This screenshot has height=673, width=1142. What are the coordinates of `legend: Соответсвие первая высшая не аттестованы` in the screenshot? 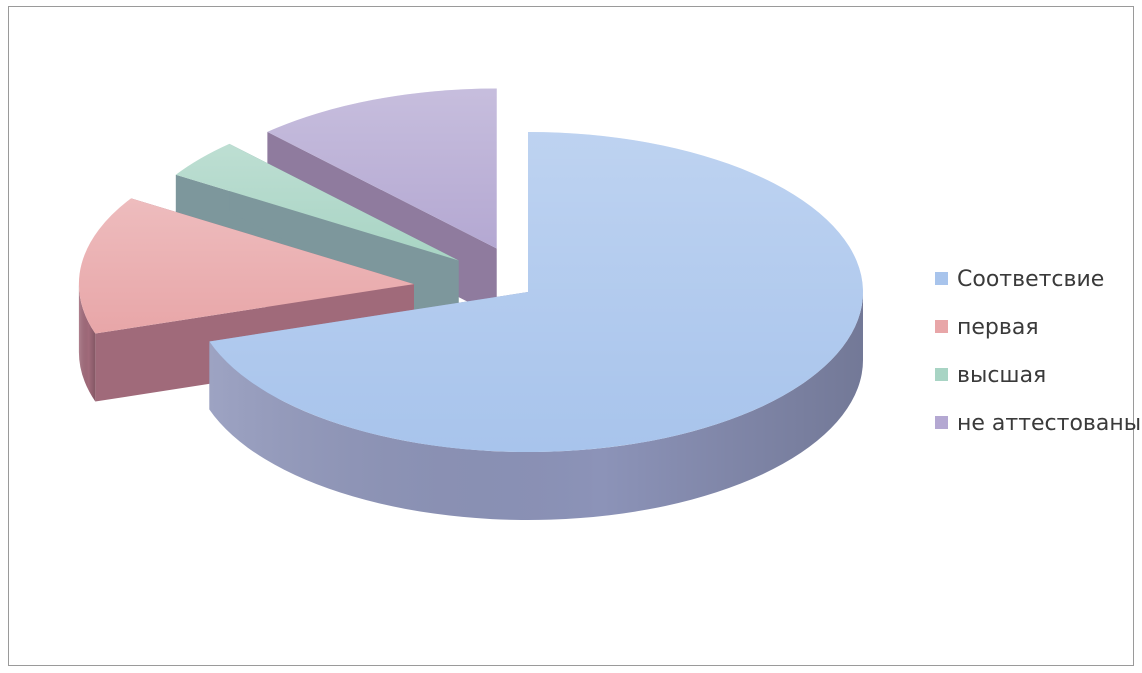 It's located at (1038, 351).